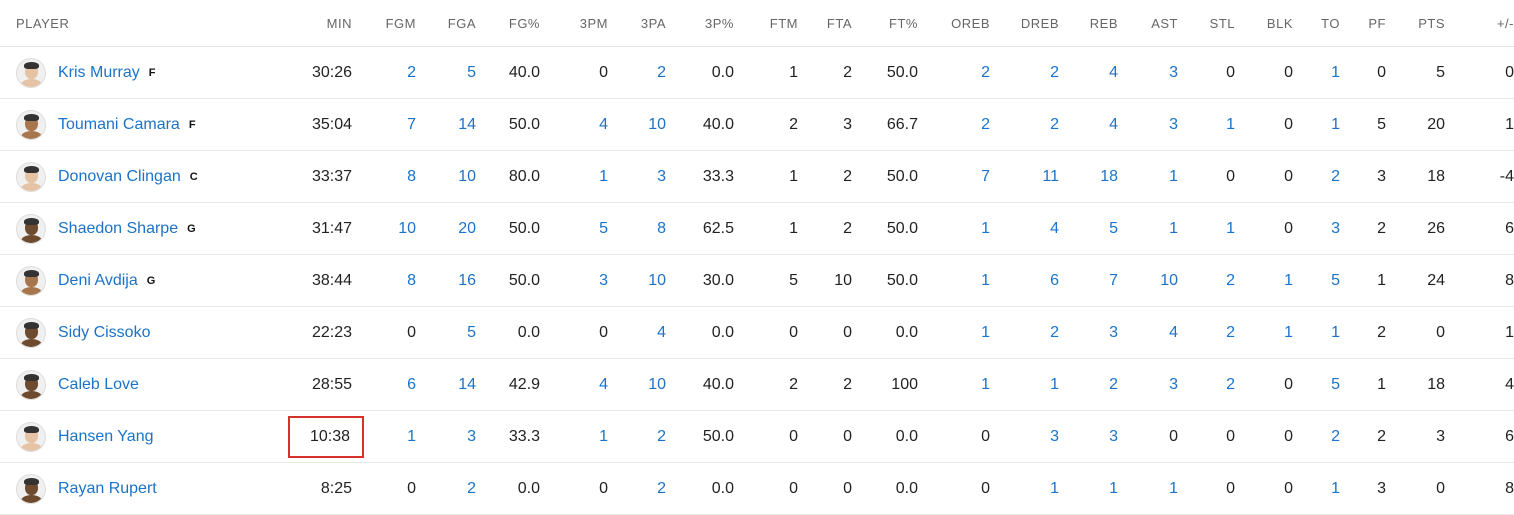 The width and height of the screenshot is (1514, 515). Describe the element at coordinates (446, 176) in the screenshot. I see `stat-fga: 10` at that location.